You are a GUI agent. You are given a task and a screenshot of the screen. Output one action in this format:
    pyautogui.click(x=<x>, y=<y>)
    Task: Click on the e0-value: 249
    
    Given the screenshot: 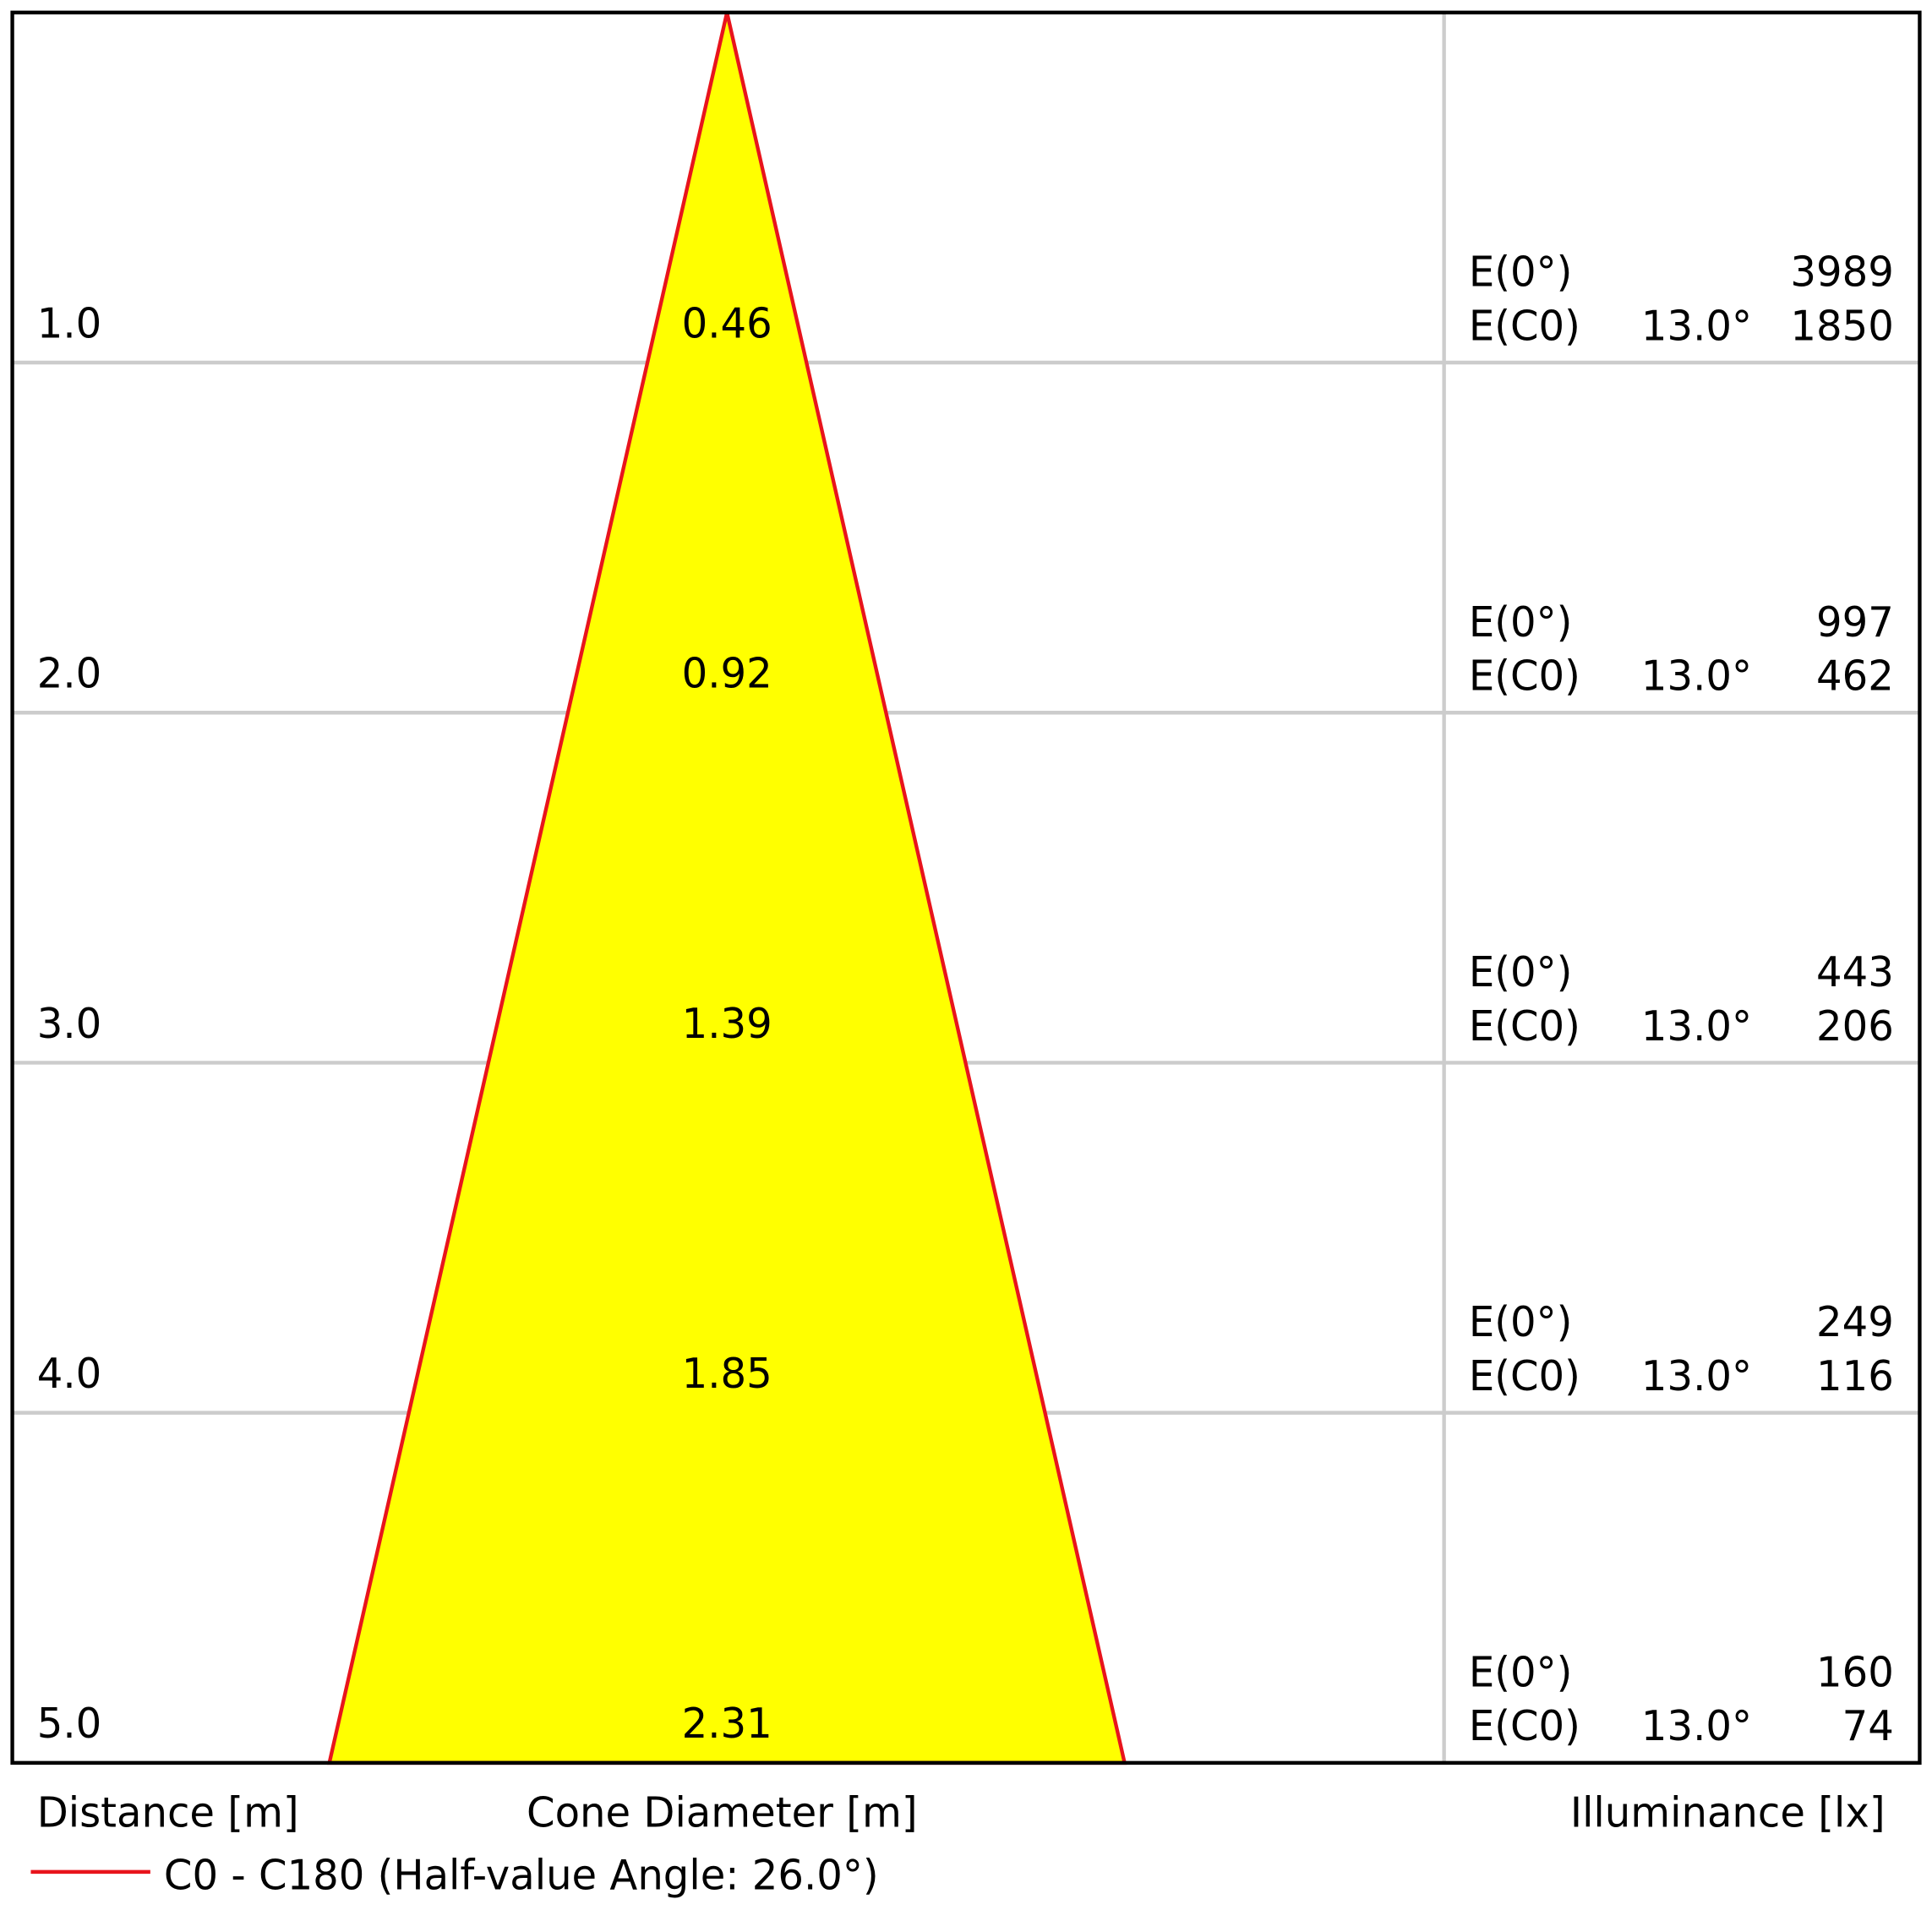 What is the action you would take?
    pyautogui.click(x=1855, y=1322)
    